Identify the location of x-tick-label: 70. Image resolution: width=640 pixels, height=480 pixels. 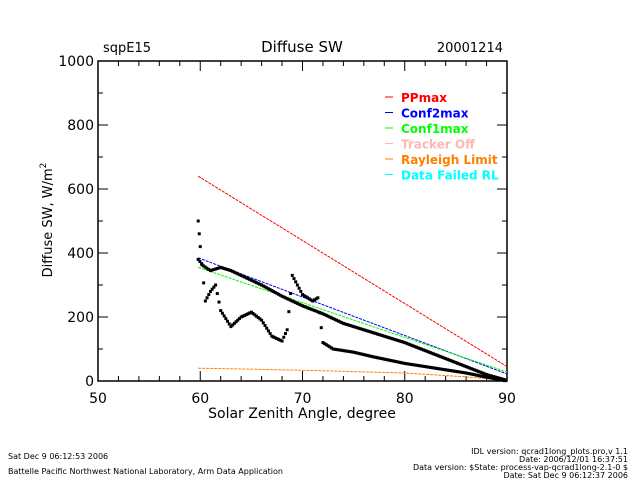
(303, 399).